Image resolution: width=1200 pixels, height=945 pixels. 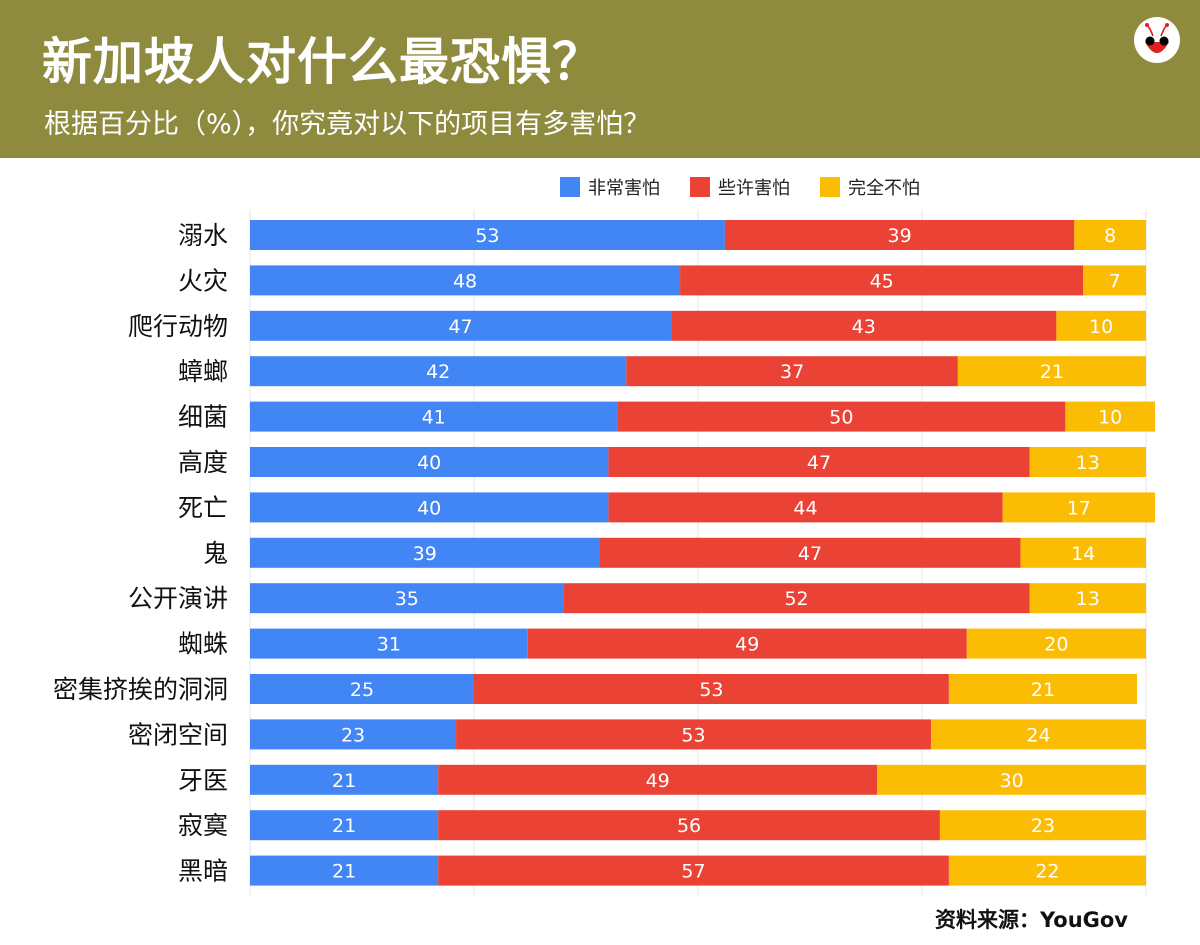 I want to click on data-label: 42, so click(x=438, y=372).